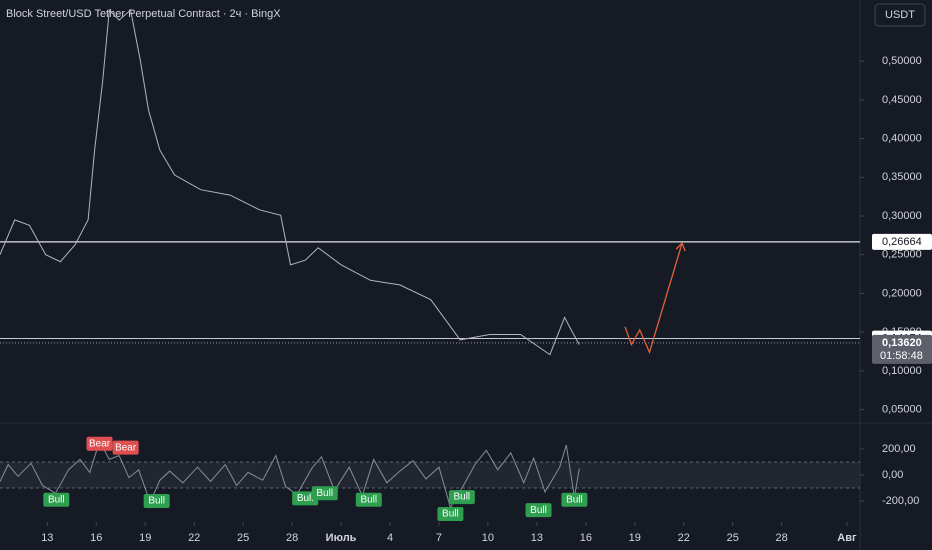  What do you see at coordinates (680, 246) in the screenshot?
I see `forecast-arrowhead` at bounding box center [680, 246].